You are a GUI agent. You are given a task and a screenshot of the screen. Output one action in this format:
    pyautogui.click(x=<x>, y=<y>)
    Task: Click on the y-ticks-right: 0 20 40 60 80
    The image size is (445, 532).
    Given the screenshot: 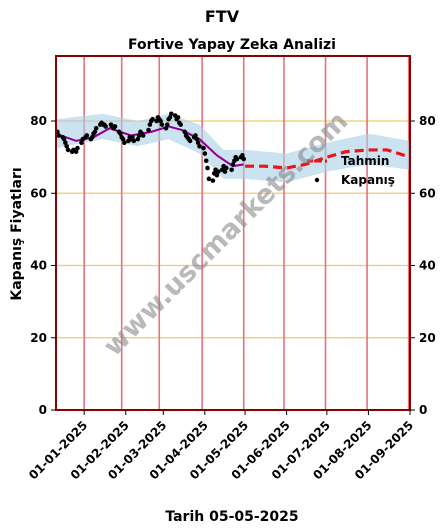 What is the action you would take?
    pyautogui.click(x=423, y=265)
    